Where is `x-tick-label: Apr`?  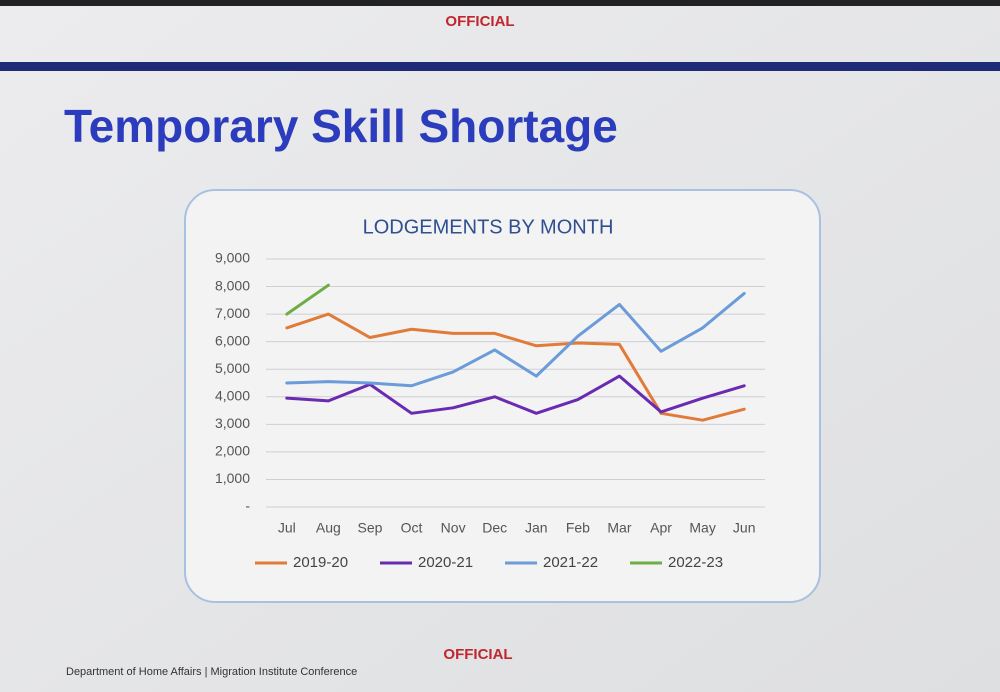
x-tick-label: Apr is located at coordinates (661, 528).